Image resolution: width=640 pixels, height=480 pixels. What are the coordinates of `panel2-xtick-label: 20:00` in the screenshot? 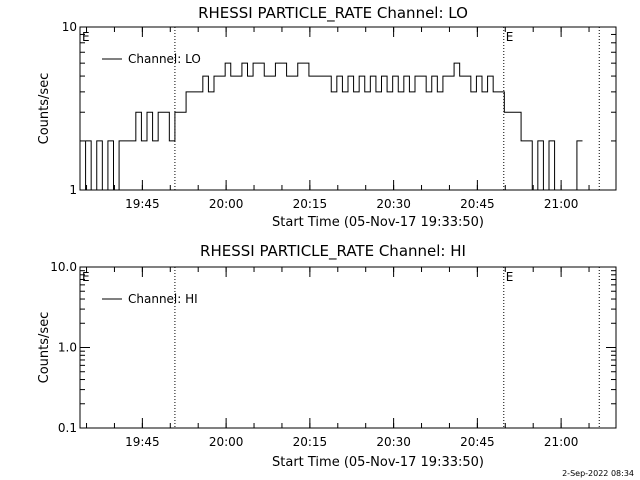 It's located at (226, 442).